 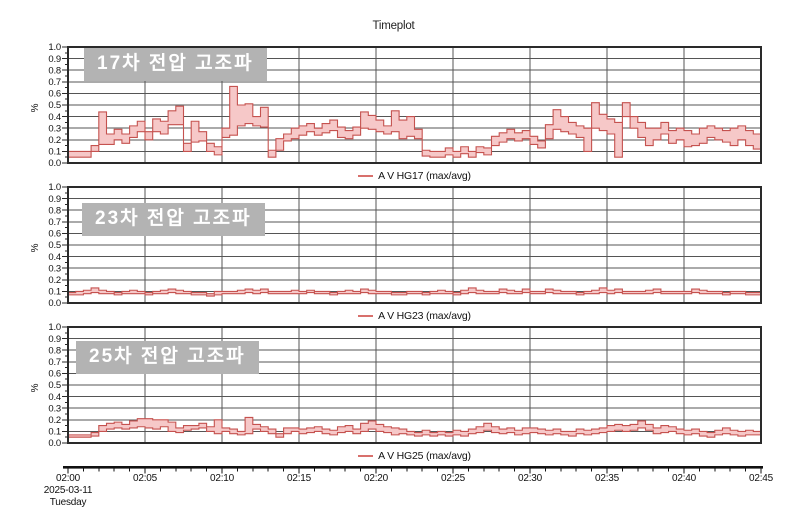 I want to click on x-tick-label: 02:05, so click(x=145, y=478).